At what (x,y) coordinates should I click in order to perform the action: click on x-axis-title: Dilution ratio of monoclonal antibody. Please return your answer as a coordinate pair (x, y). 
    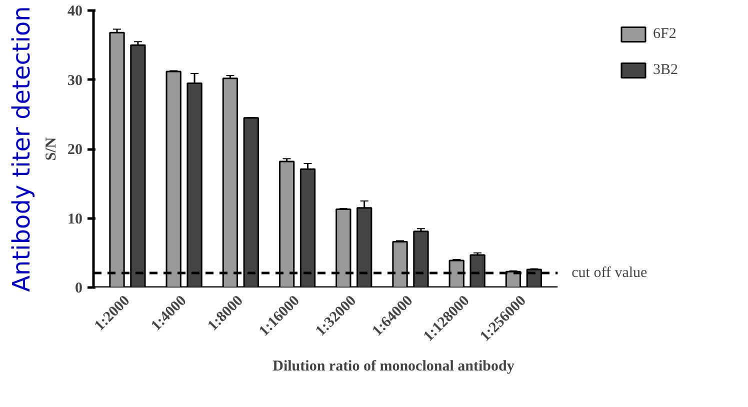
    Looking at the image, I should click on (393, 366).